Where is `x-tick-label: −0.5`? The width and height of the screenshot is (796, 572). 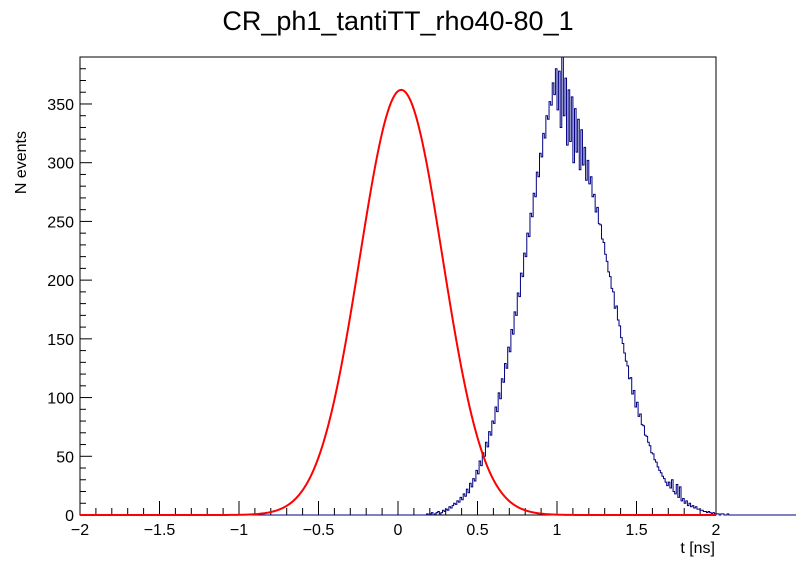 x-tick-label: −0.5 is located at coordinates (319, 530).